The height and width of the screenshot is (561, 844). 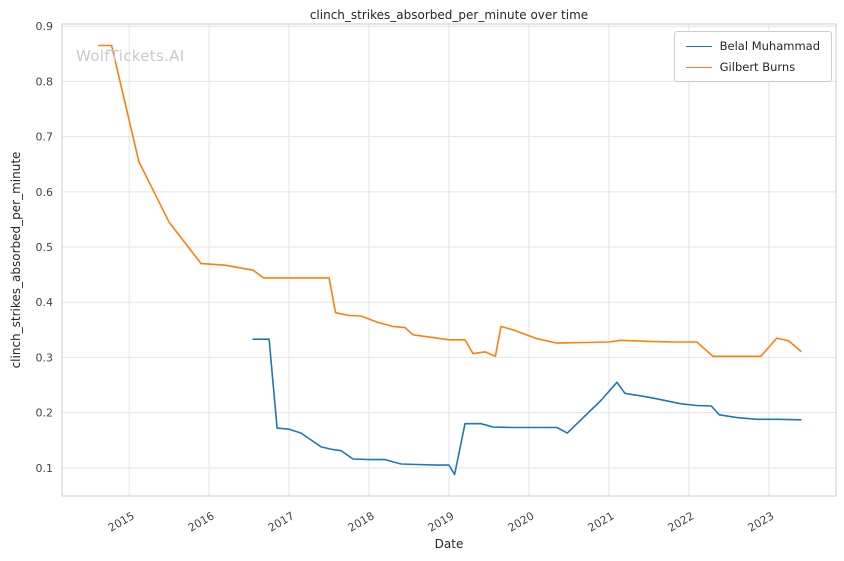 I want to click on legend-item: Gilbert Burns, so click(x=752, y=67).